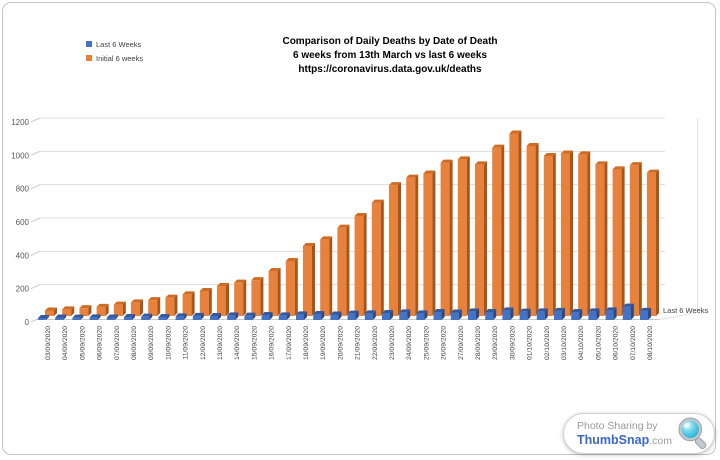 This screenshot has width=720, height=460. Describe the element at coordinates (390, 69) in the screenshot. I see `chart-source-url: https://coronavirus.data.gov.uk/deaths` at that location.